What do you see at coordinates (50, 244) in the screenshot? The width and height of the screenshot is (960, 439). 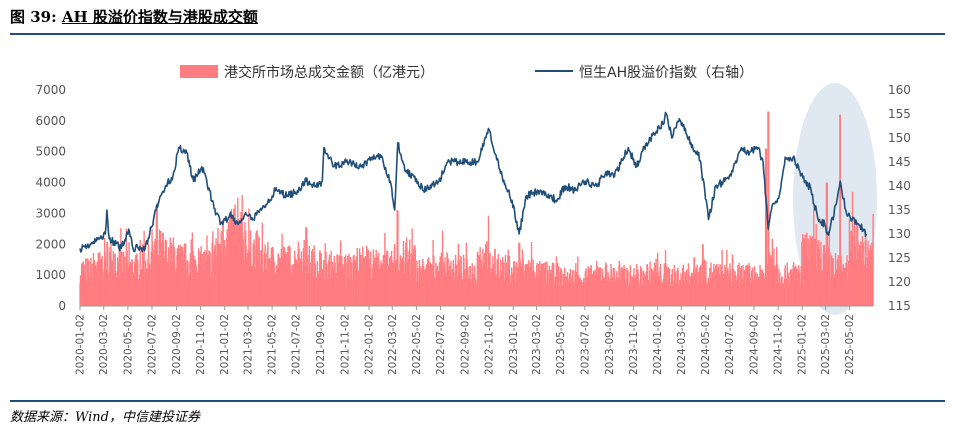 I see `left-tick-label: 2000` at bounding box center [50, 244].